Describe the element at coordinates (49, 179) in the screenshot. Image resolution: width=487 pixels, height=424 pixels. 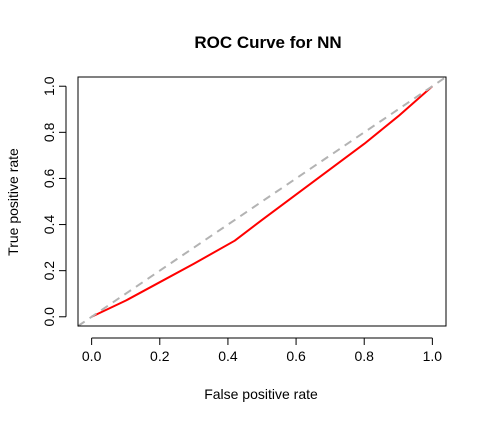
I see `y-tick-label: 0.6` at that location.